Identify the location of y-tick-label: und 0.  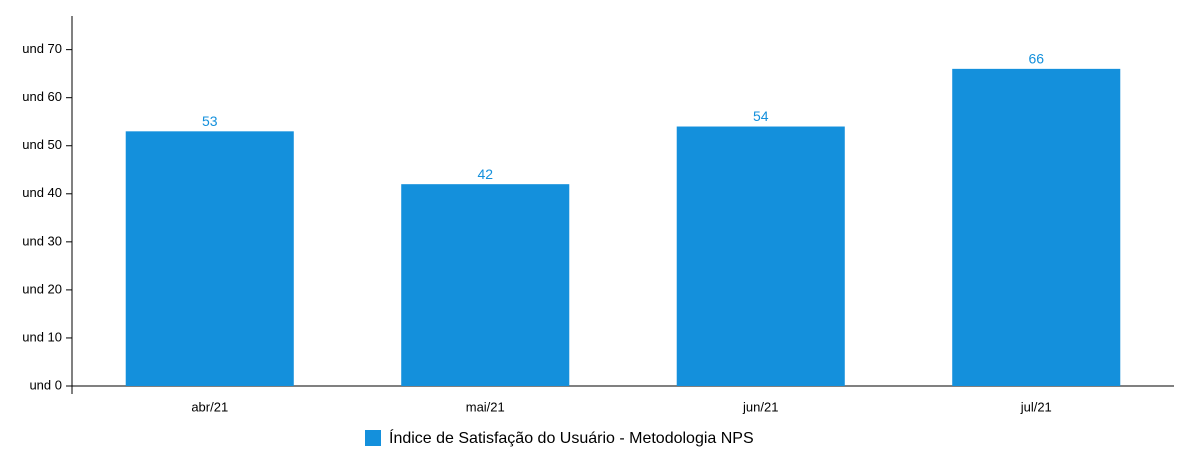
(45, 384).